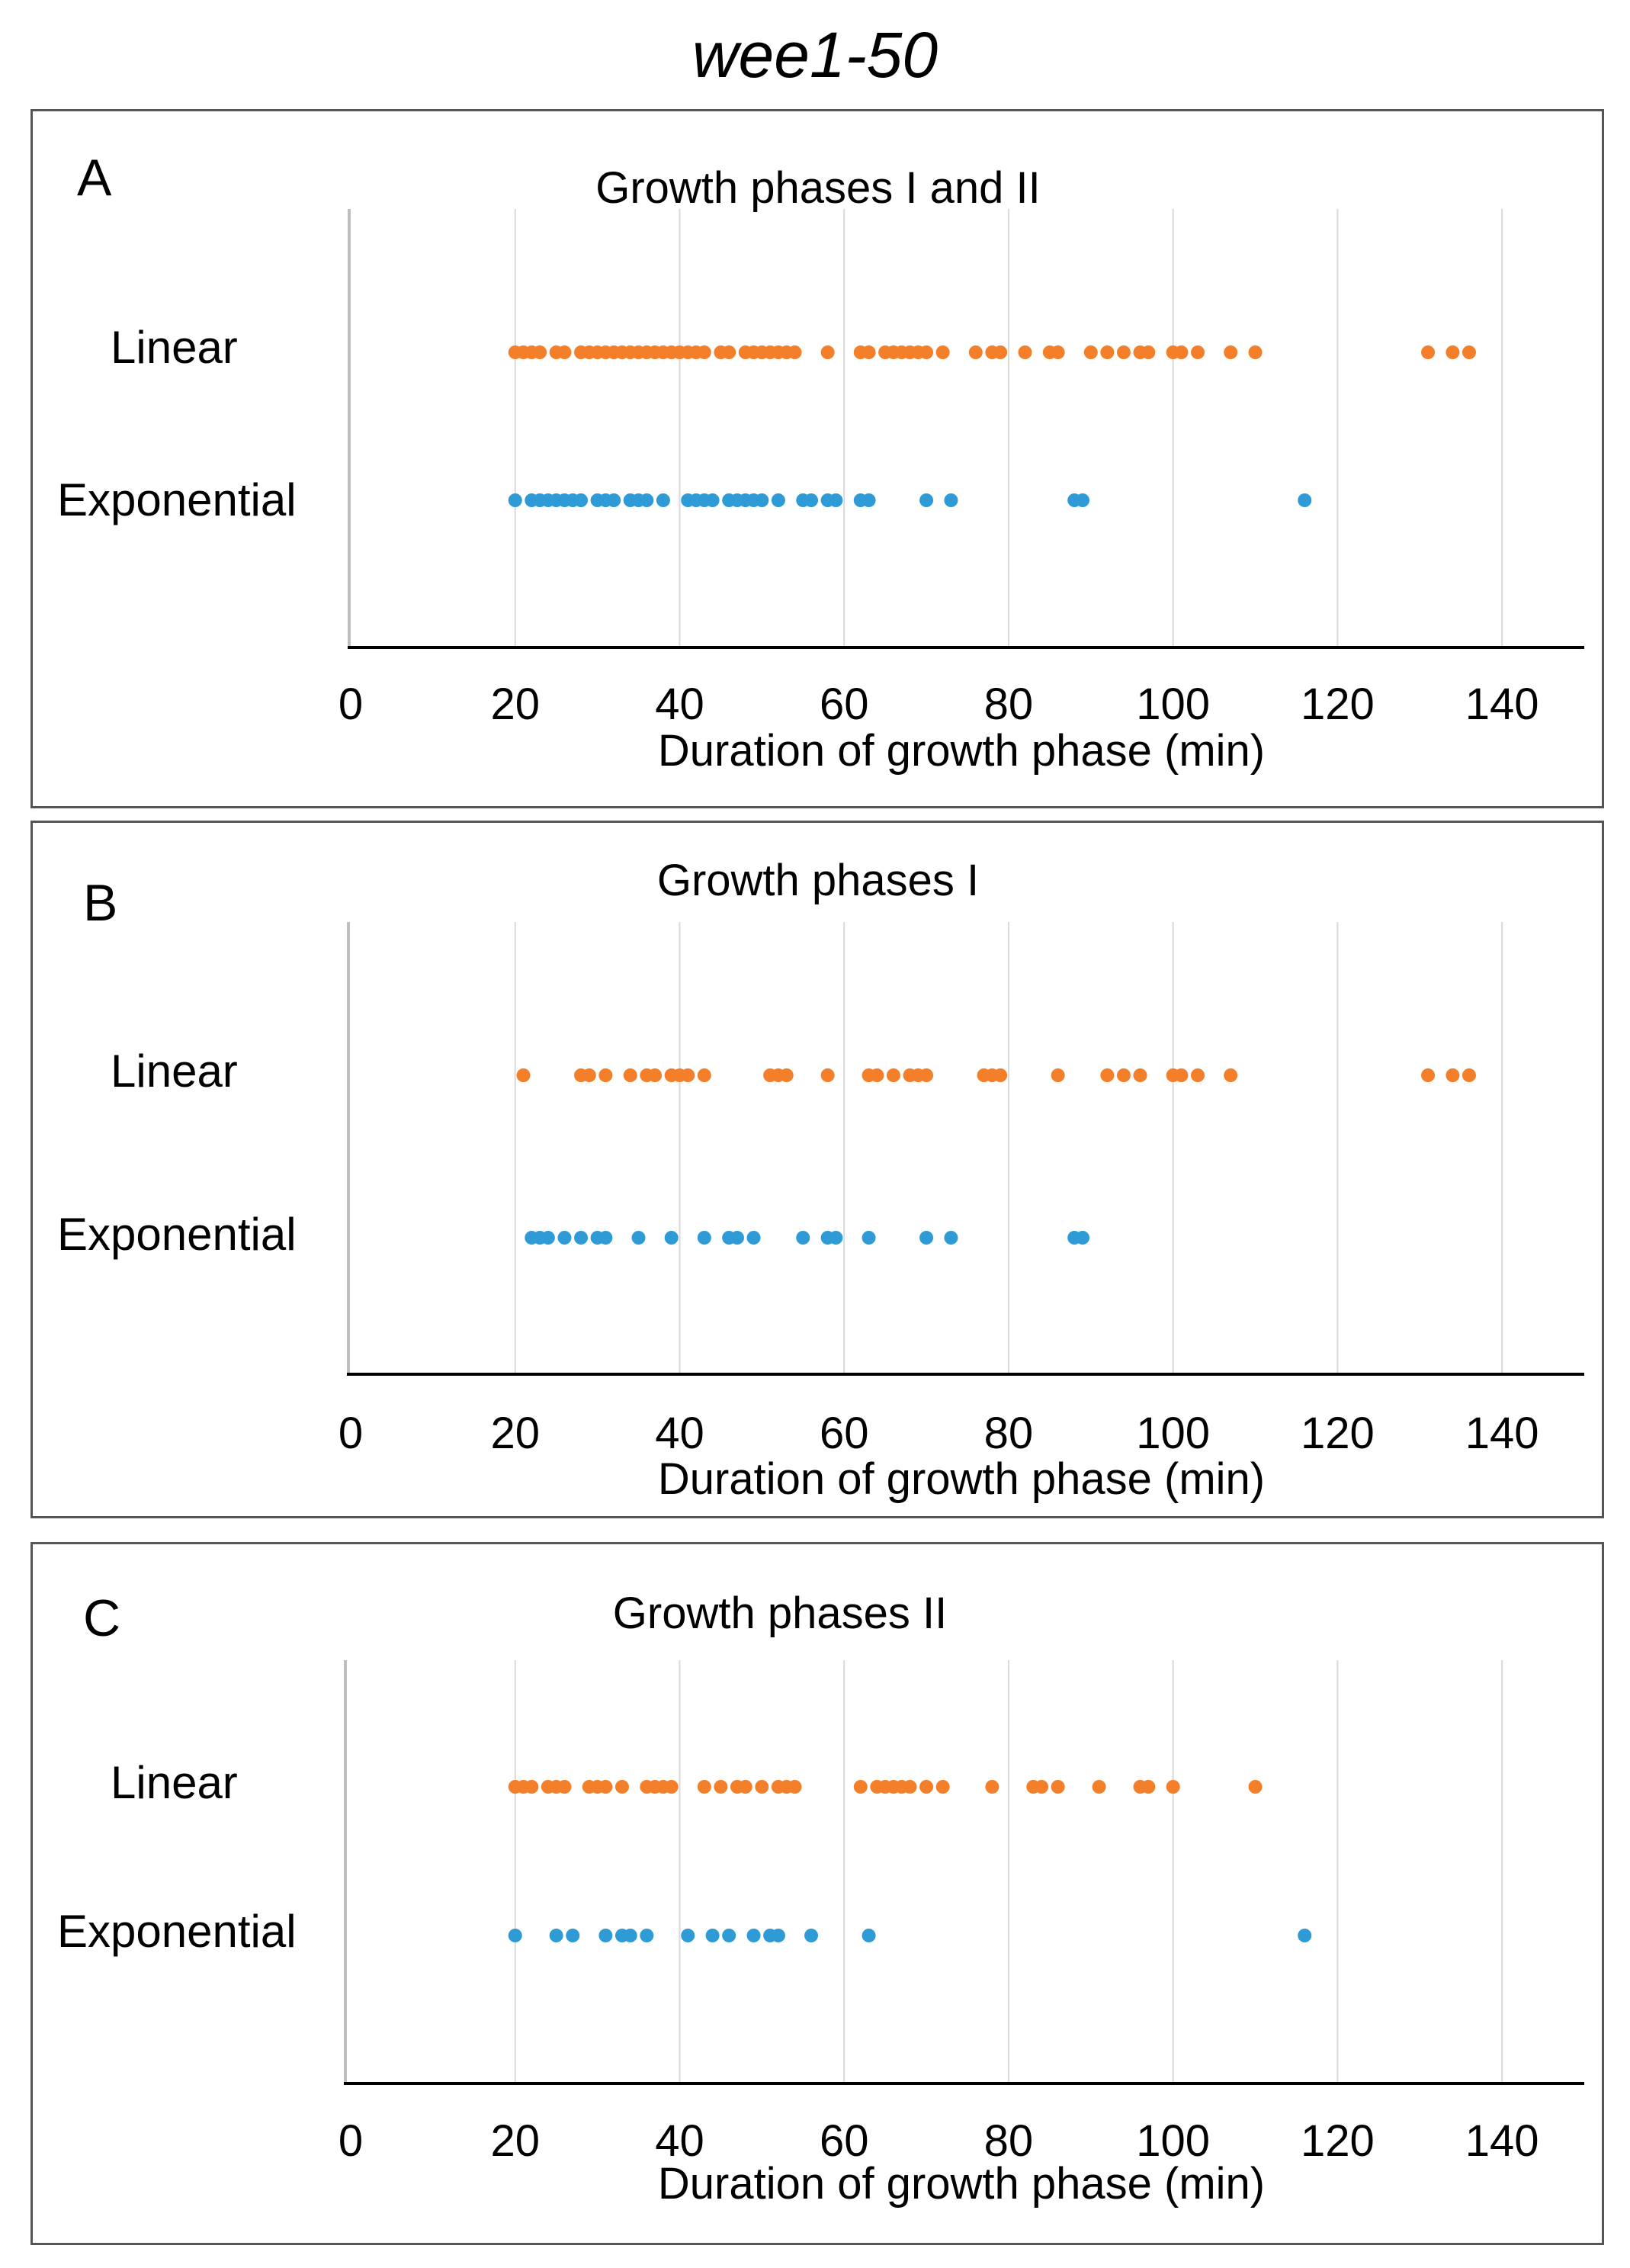 Image resolution: width=1630 pixels, height=2268 pixels. Describe the element at coordinates (815, 55) in the screenshot. I see `figure-title: wee1-50` at that location.